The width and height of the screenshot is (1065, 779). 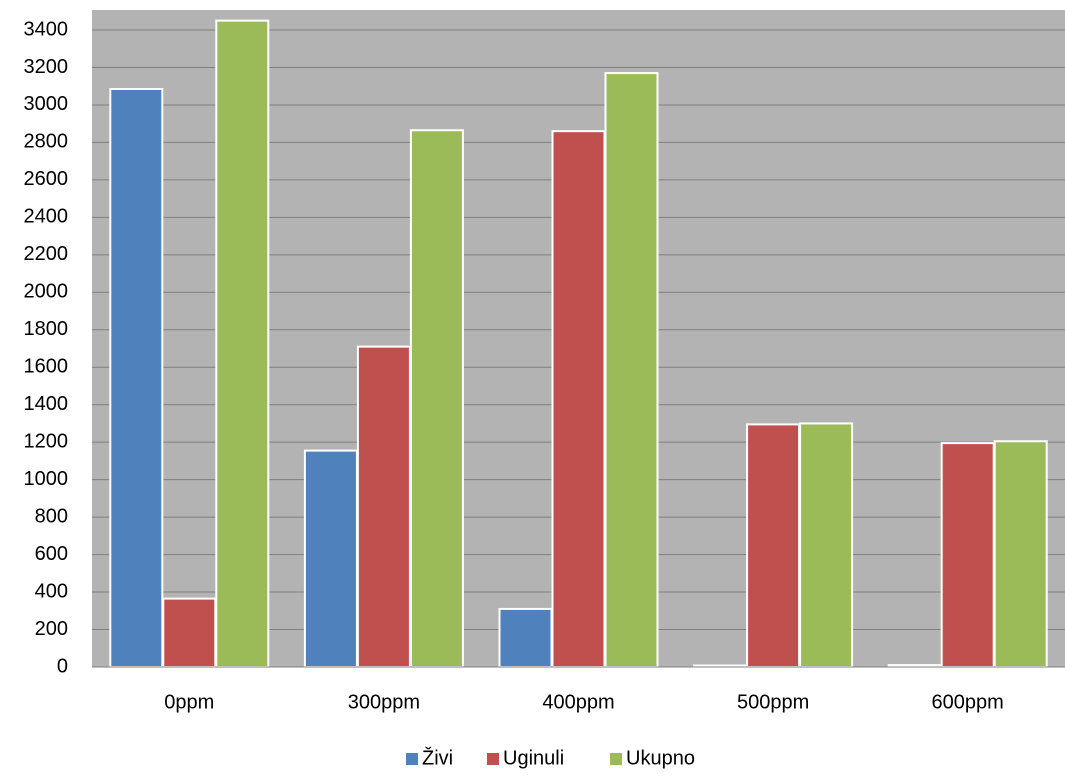 What do you see at coordinates (578, 399) in the screenshot?
I see `bar-uginuli-400ppm` at bounding box center [578, 399].